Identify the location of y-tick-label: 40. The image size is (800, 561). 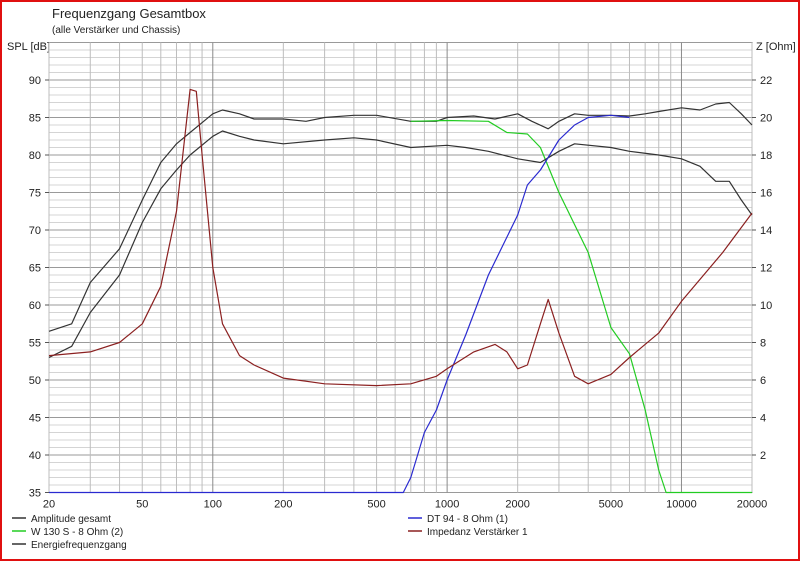
(35, 456).